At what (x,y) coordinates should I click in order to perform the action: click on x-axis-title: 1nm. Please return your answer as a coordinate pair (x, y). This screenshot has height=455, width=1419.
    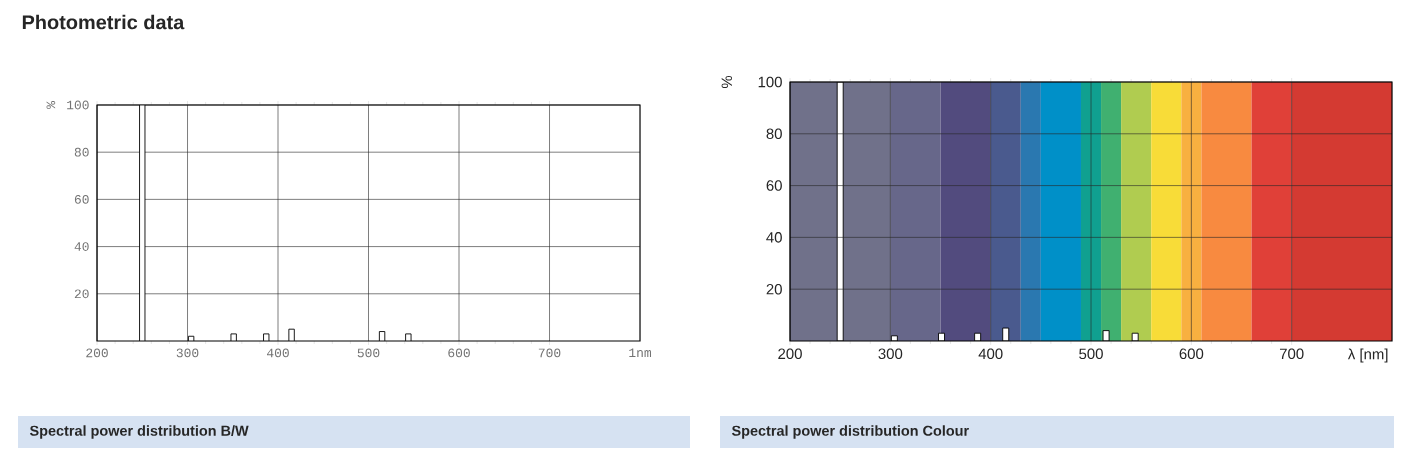
    Looking at the image, I should click on (640, 353).